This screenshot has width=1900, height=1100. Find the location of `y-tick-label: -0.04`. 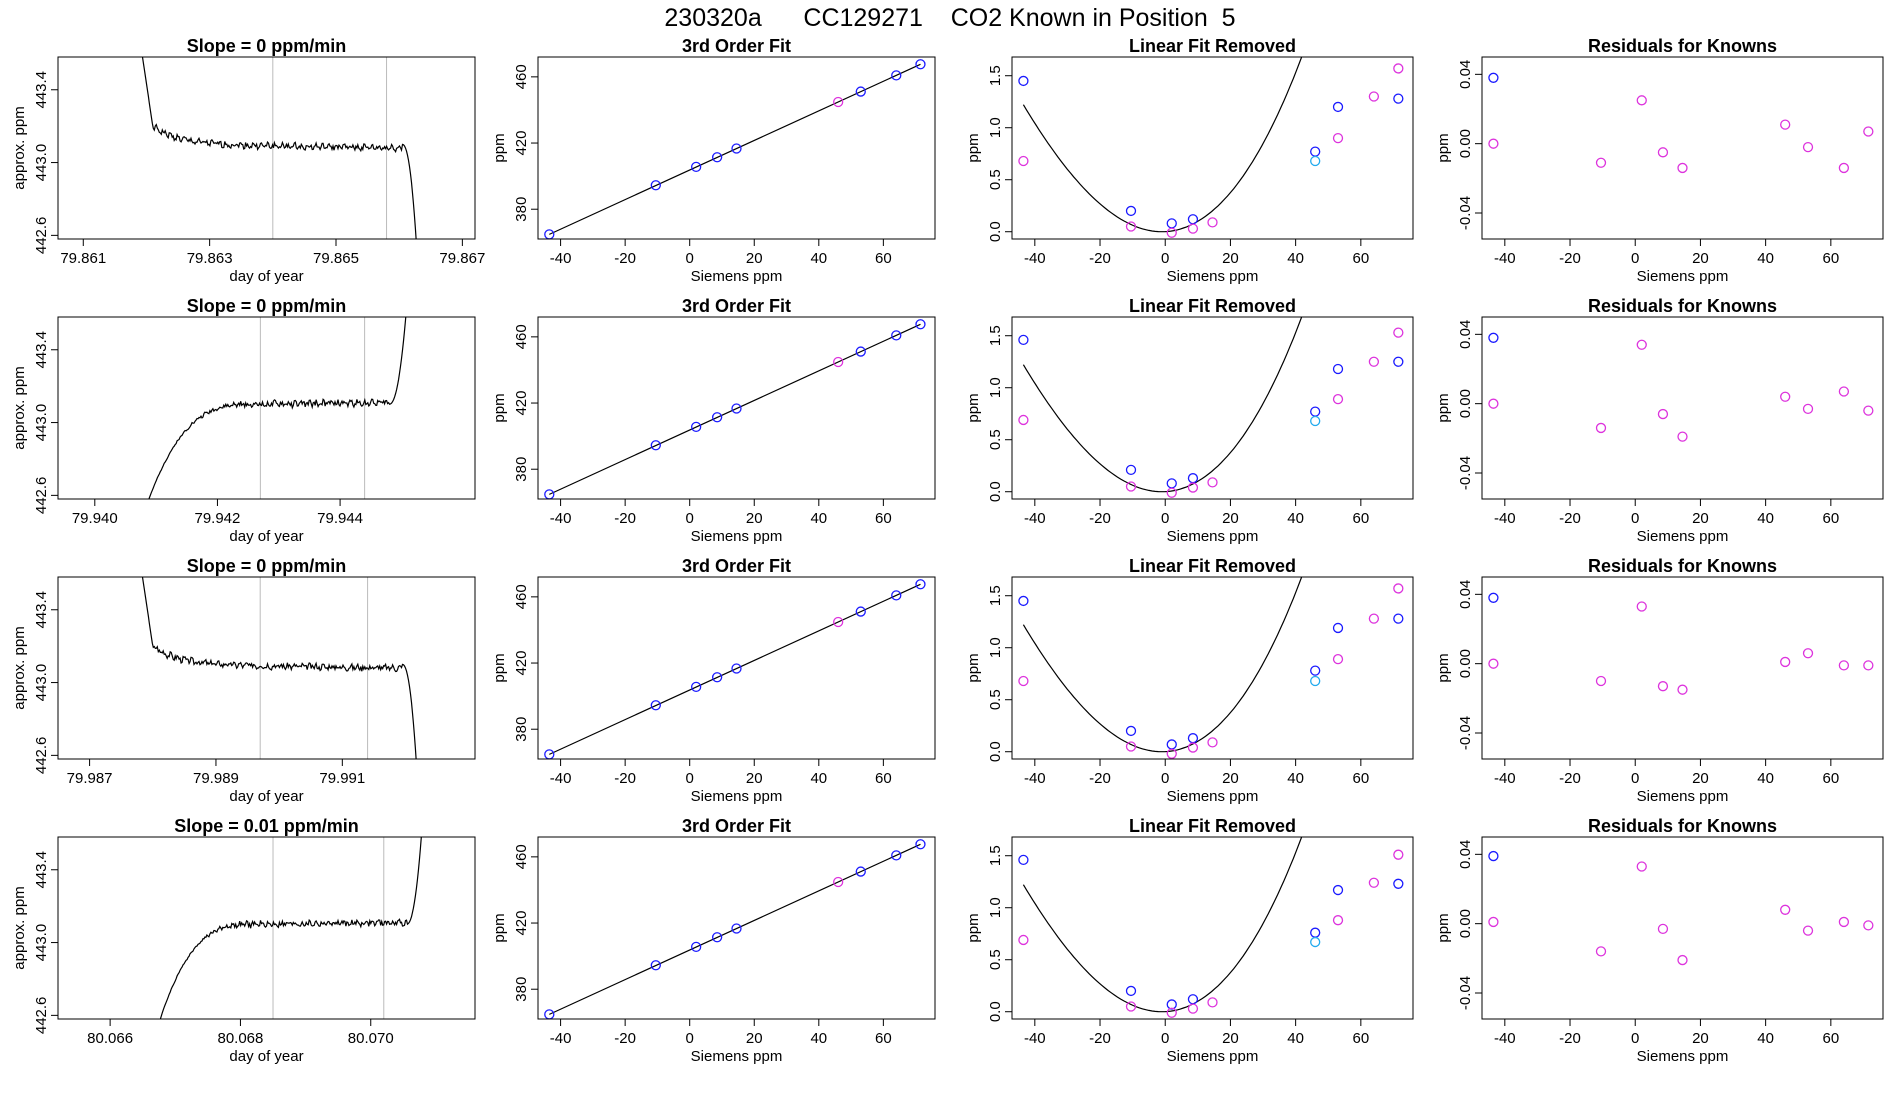

y-tick-label: -0.04 is located at coordinates (1465, 473).